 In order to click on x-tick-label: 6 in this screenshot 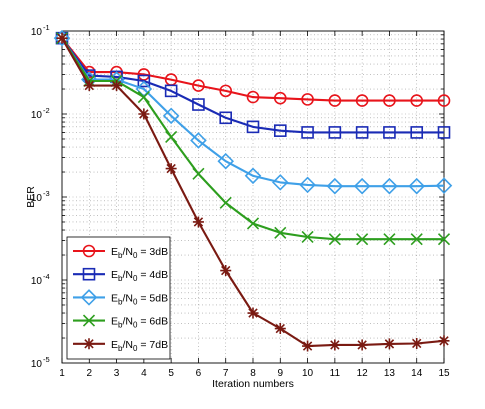, I will do `click(199, 373)`.